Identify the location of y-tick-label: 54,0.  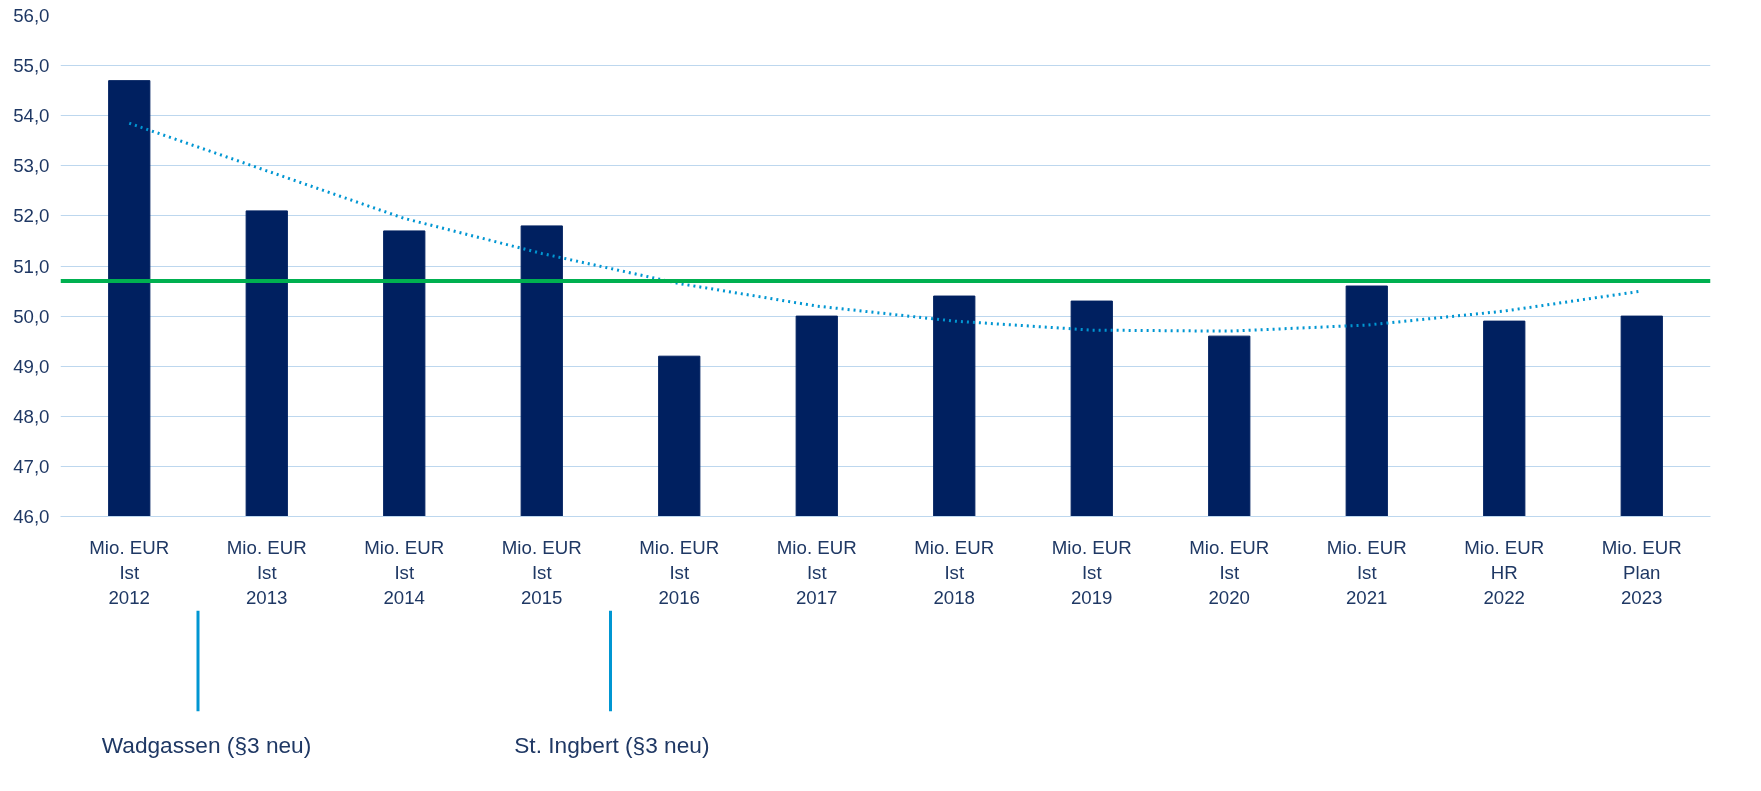
(31, 116).